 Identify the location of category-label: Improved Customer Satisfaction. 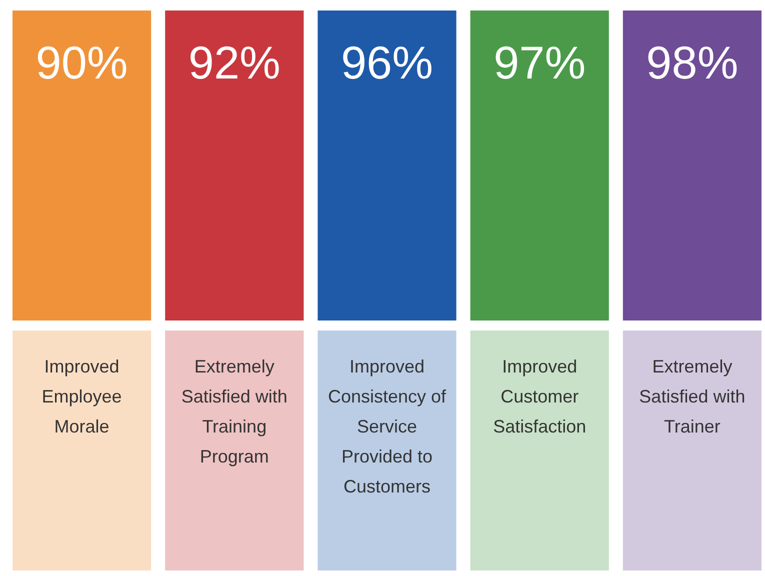
(539, 396).